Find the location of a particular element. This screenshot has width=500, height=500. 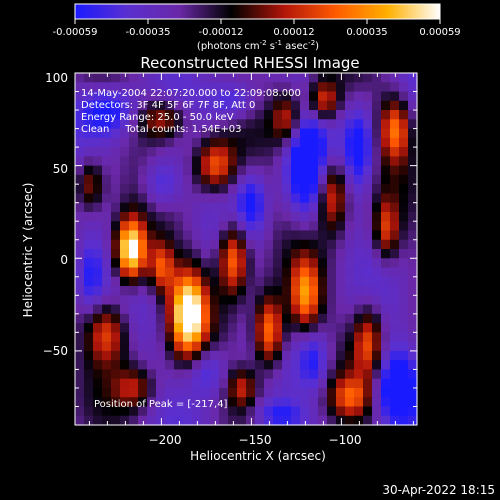

footer-timestamp: 30-Apr-2022 18:15 is located at coordinates (438, 490).